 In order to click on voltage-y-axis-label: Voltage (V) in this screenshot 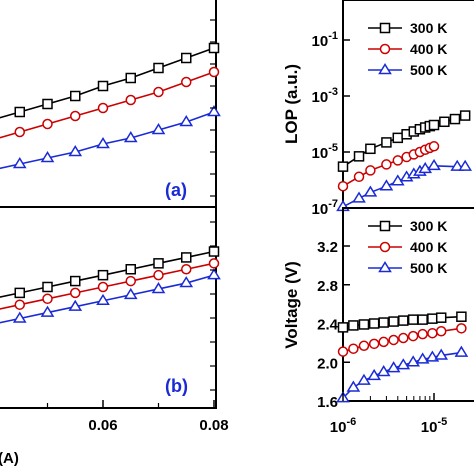, I will do `click(291, 305)`.